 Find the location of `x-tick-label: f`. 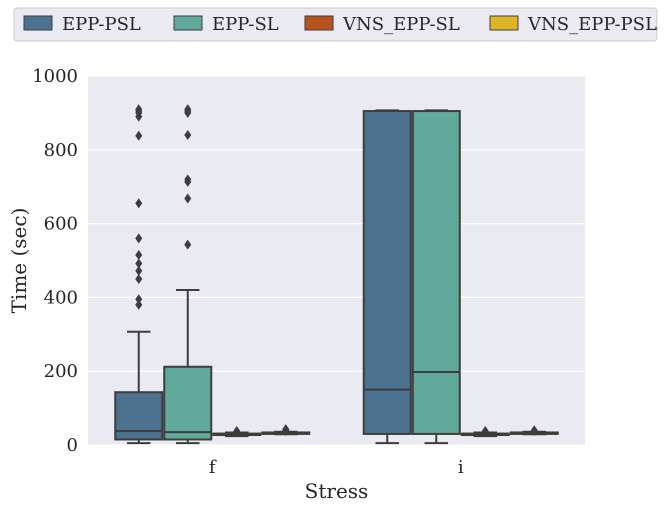

x-tick-label: f is located at coordinates (213, 467).